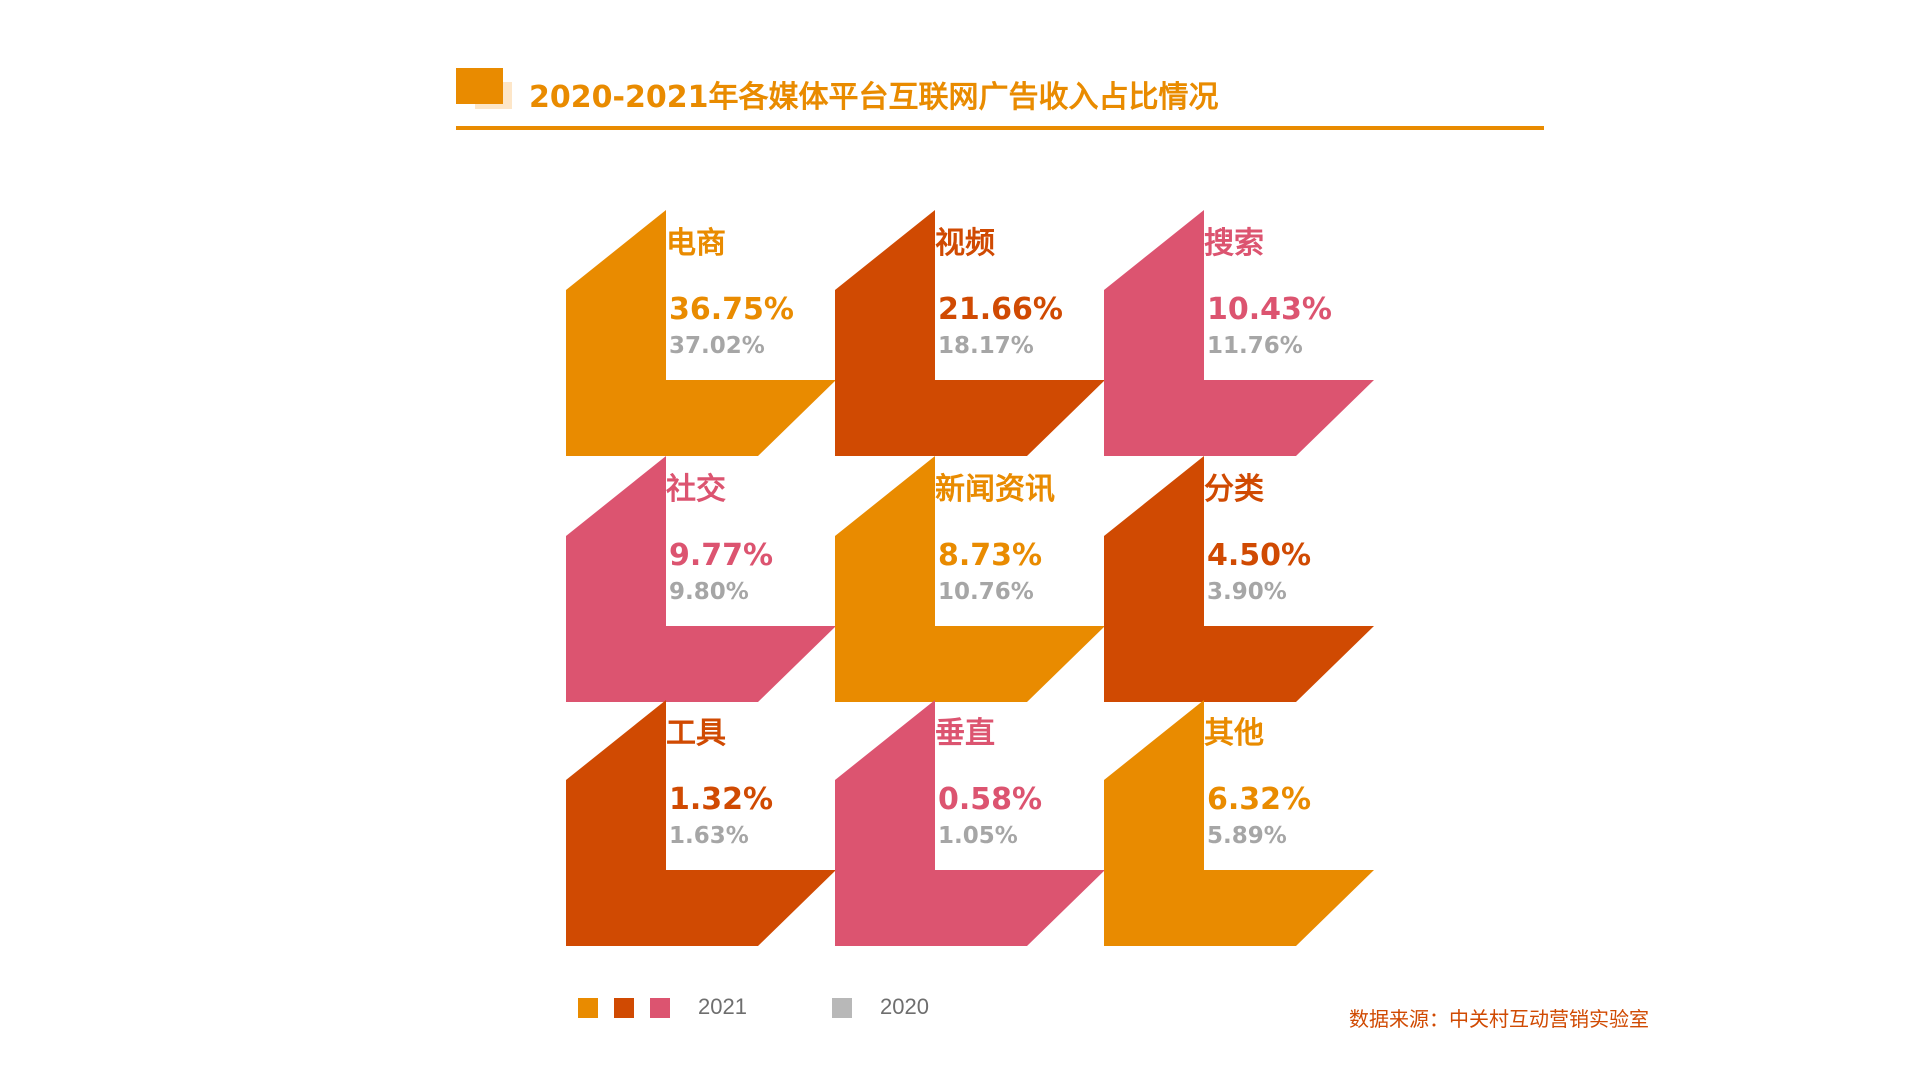  What do you see at coordinates (986, 592) in the screenshot?
I see `tile-value-2020: 10.76%` at bounding box center [986, 592].